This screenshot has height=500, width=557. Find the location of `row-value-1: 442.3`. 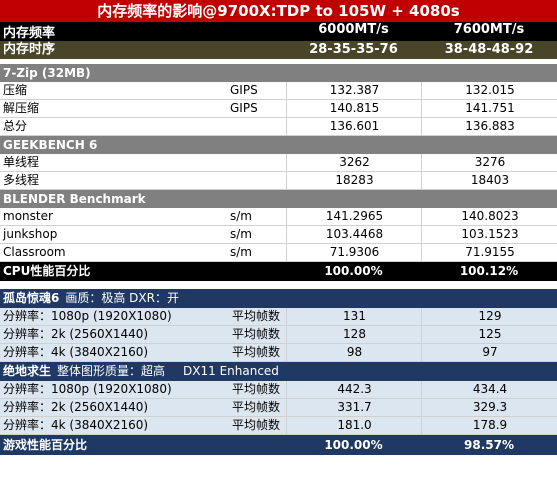

row-value-1: 442.3 is located at coordinates (354, 389).